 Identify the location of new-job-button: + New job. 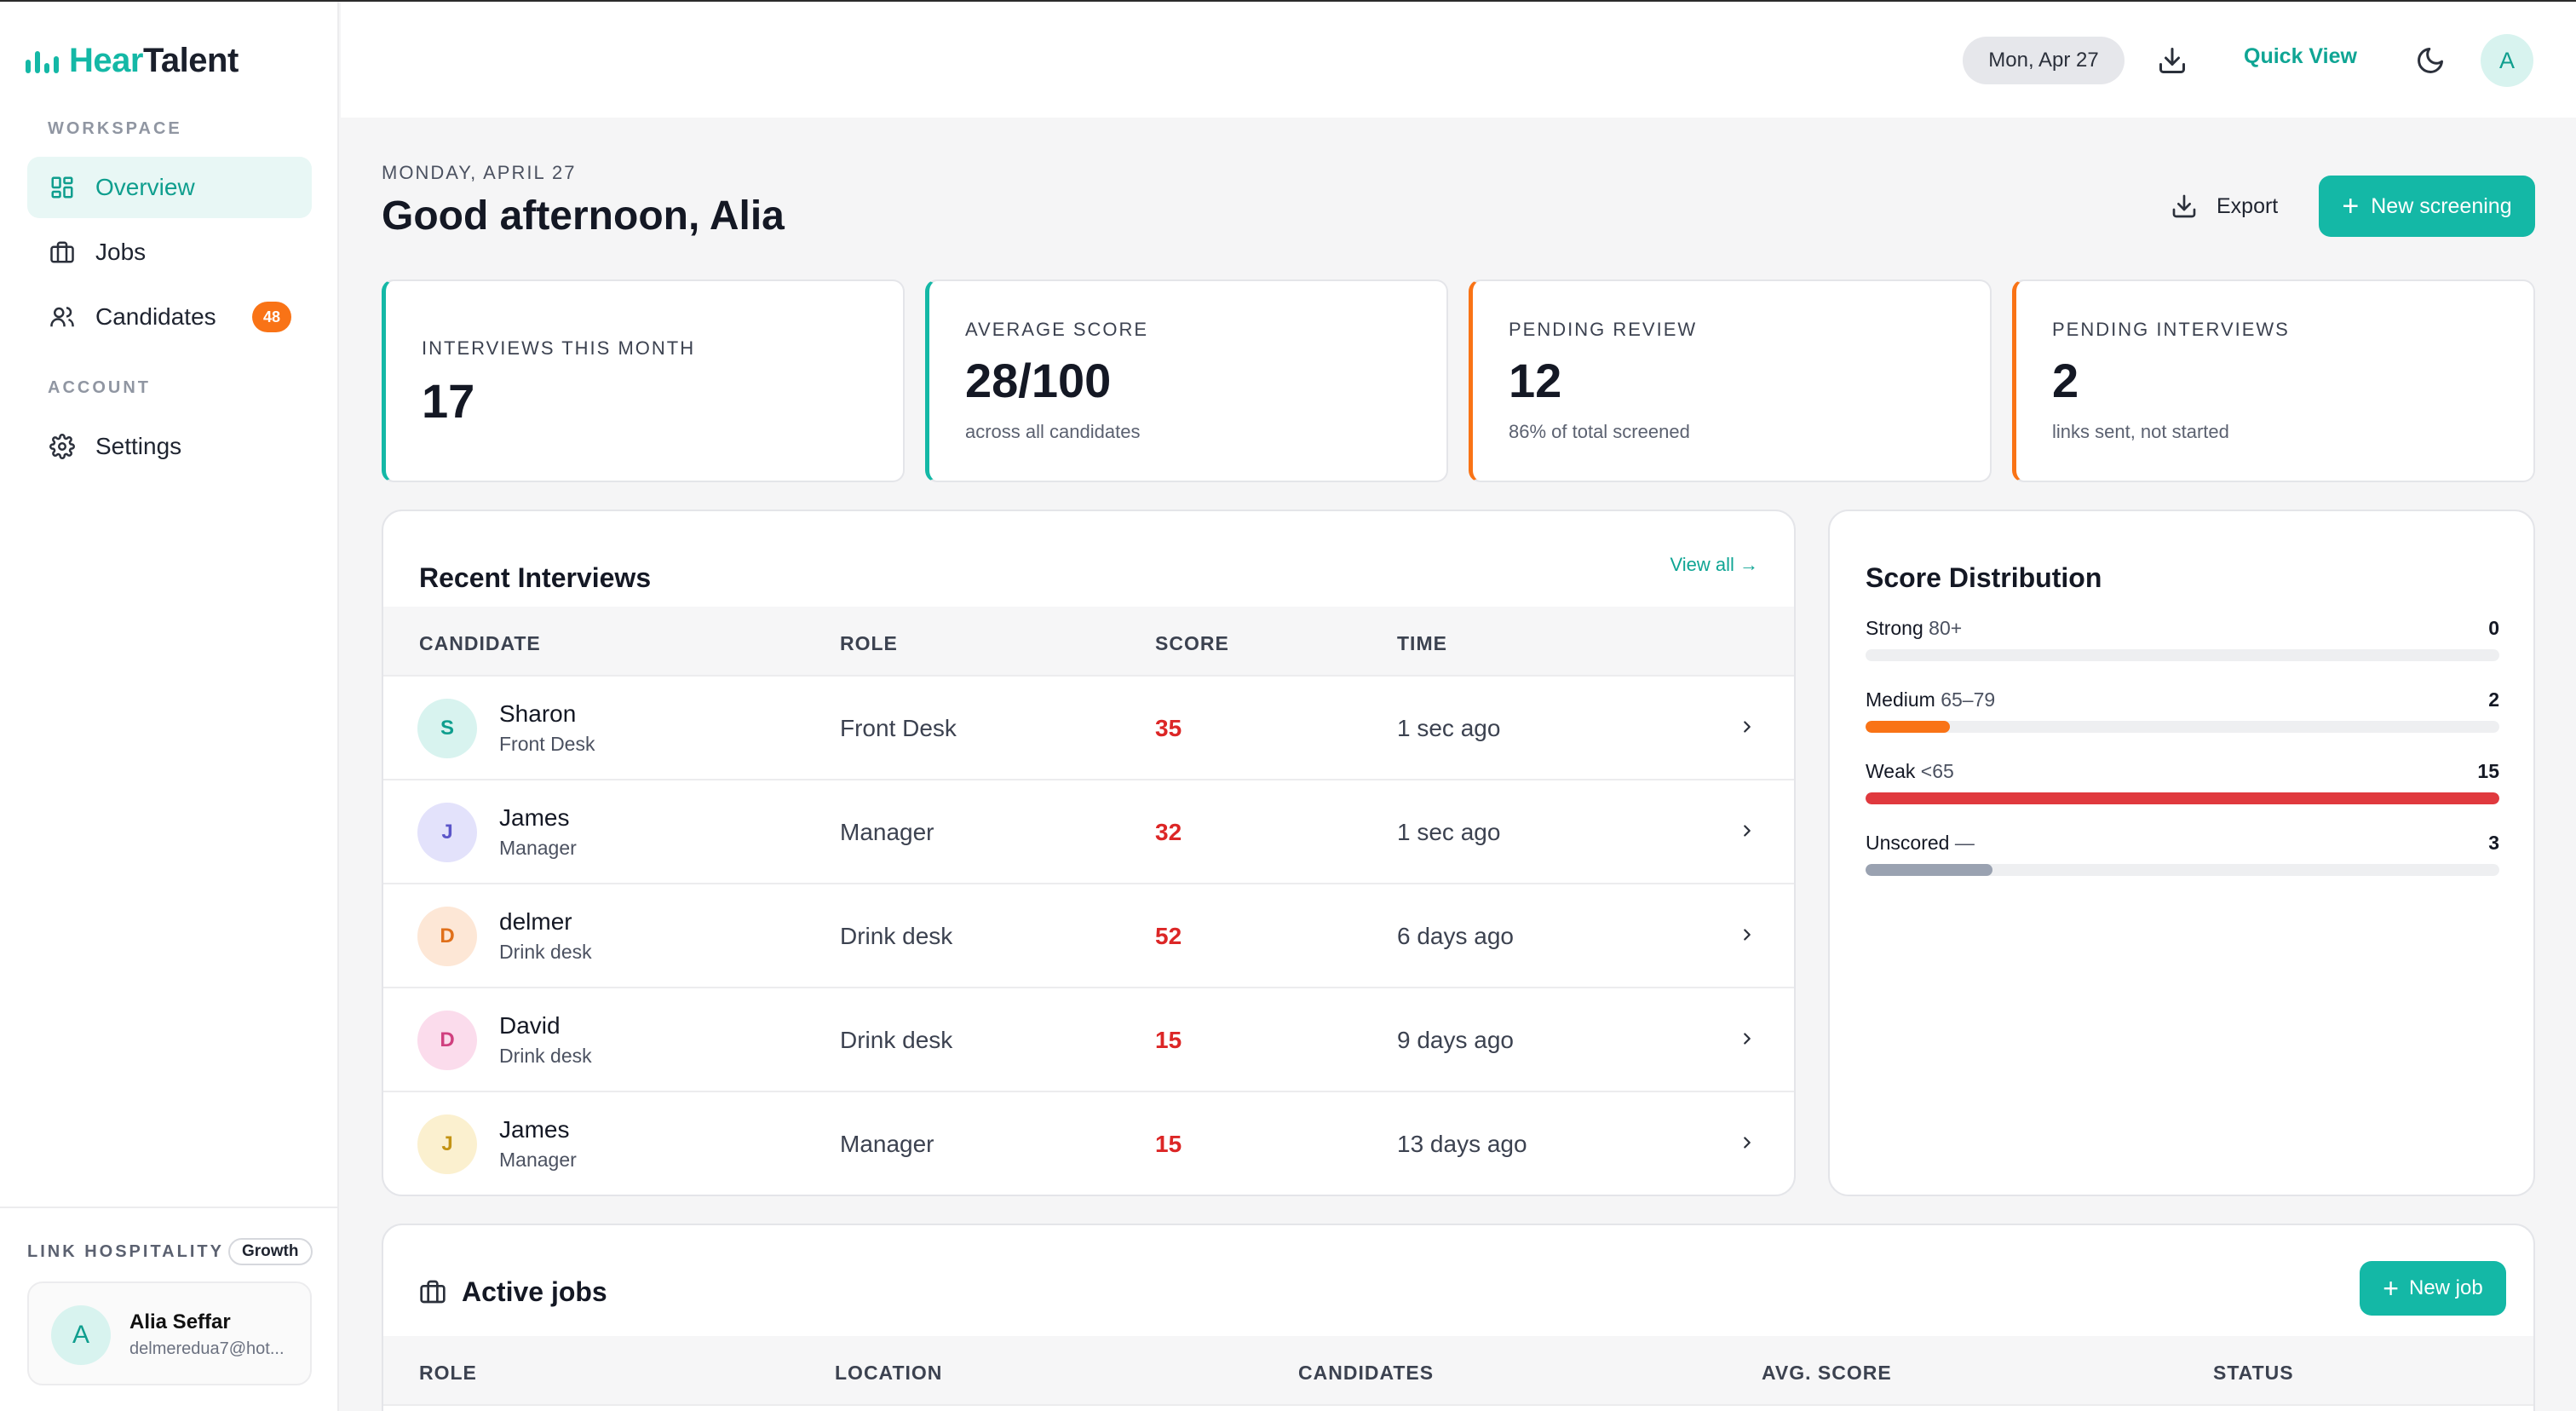
(2433, 1288).